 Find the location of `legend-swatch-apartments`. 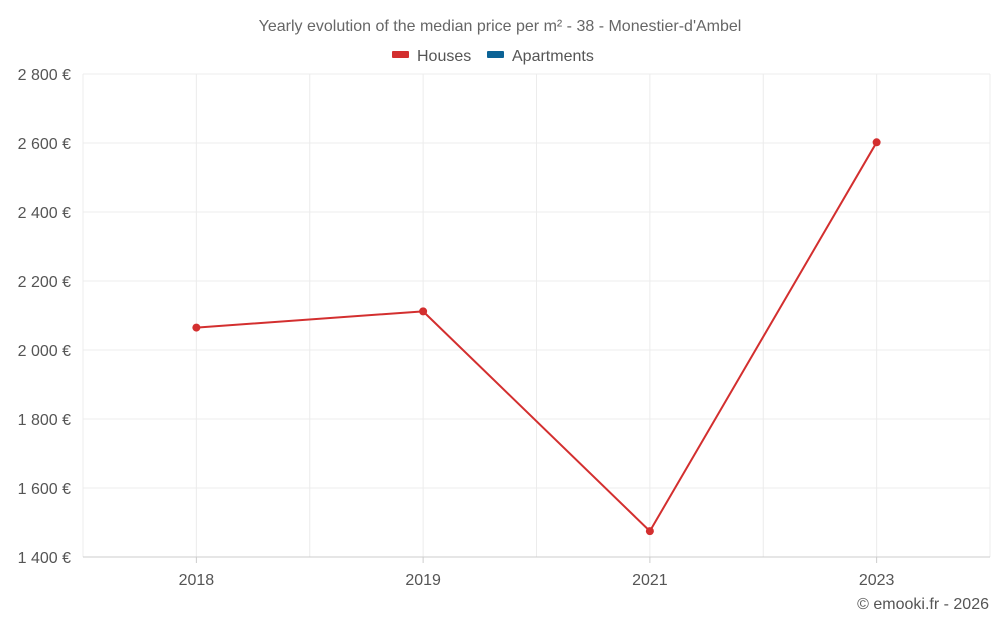

legend-swatch-apartments is located at coordinates (495, 54).